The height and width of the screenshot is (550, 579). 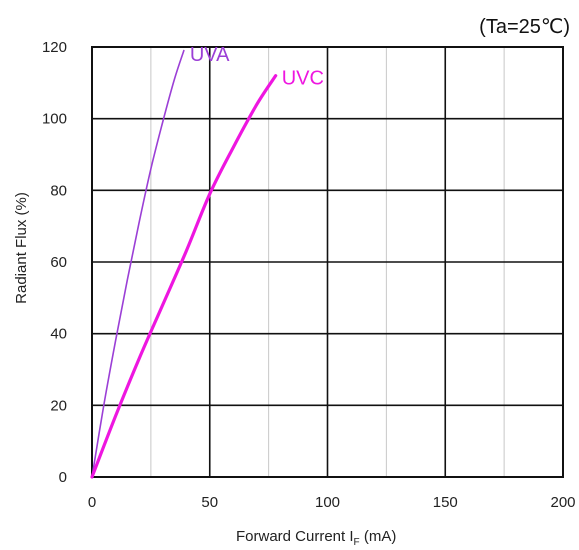 I want to click on x-tick-label: 0, so click(x=92, y=502).